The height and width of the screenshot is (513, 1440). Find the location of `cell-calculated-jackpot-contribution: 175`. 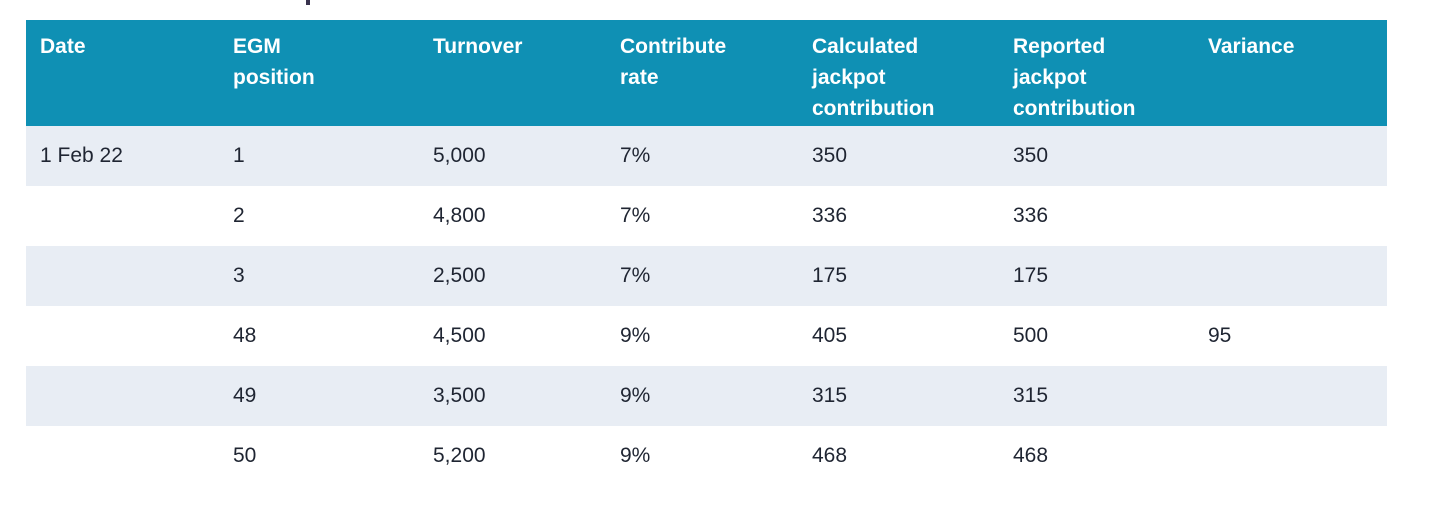

cell-calculated-jackpot-contribution: 175 is located at coordinates (898, 276).